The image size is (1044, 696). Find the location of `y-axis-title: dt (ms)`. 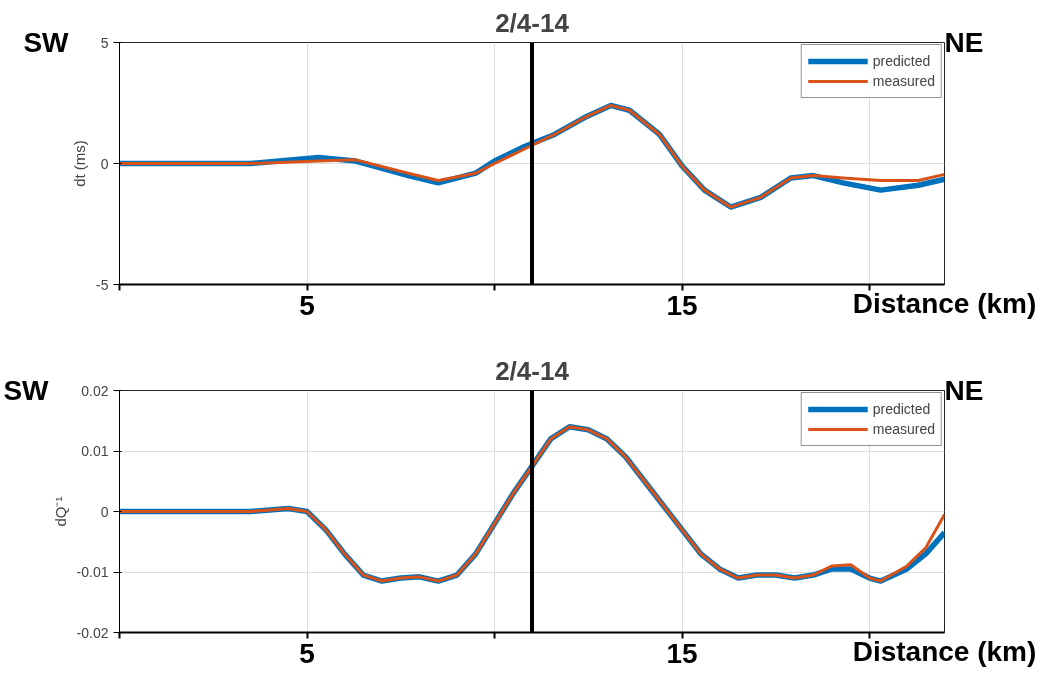

y-axis-title: dt (ms) is located at coordinates (80, 163).